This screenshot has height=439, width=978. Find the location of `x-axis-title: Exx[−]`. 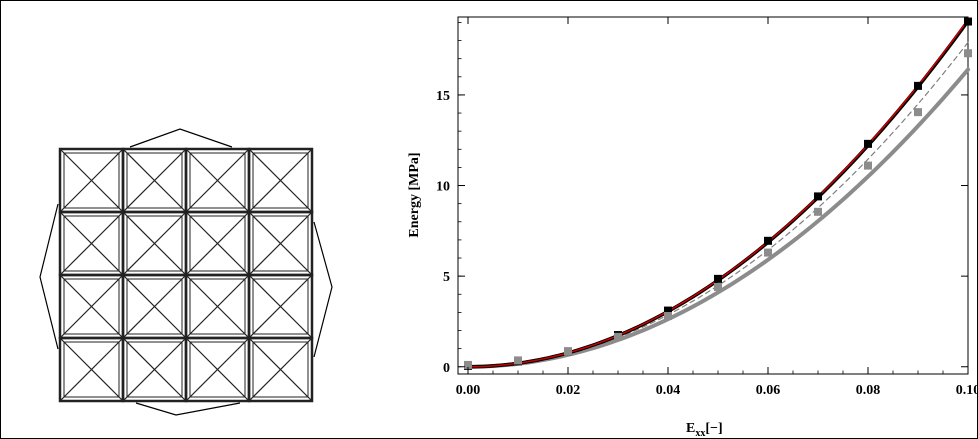

x-axis-title: Exx[−] is located at coordinates (704, 430).